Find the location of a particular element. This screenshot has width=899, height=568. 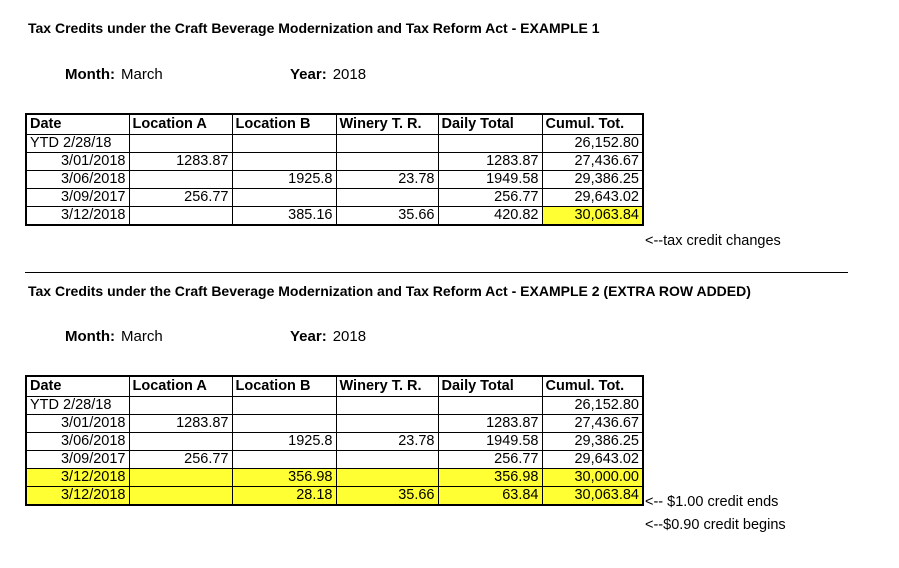

year-label: Year: is located at coordinates (308, 74).